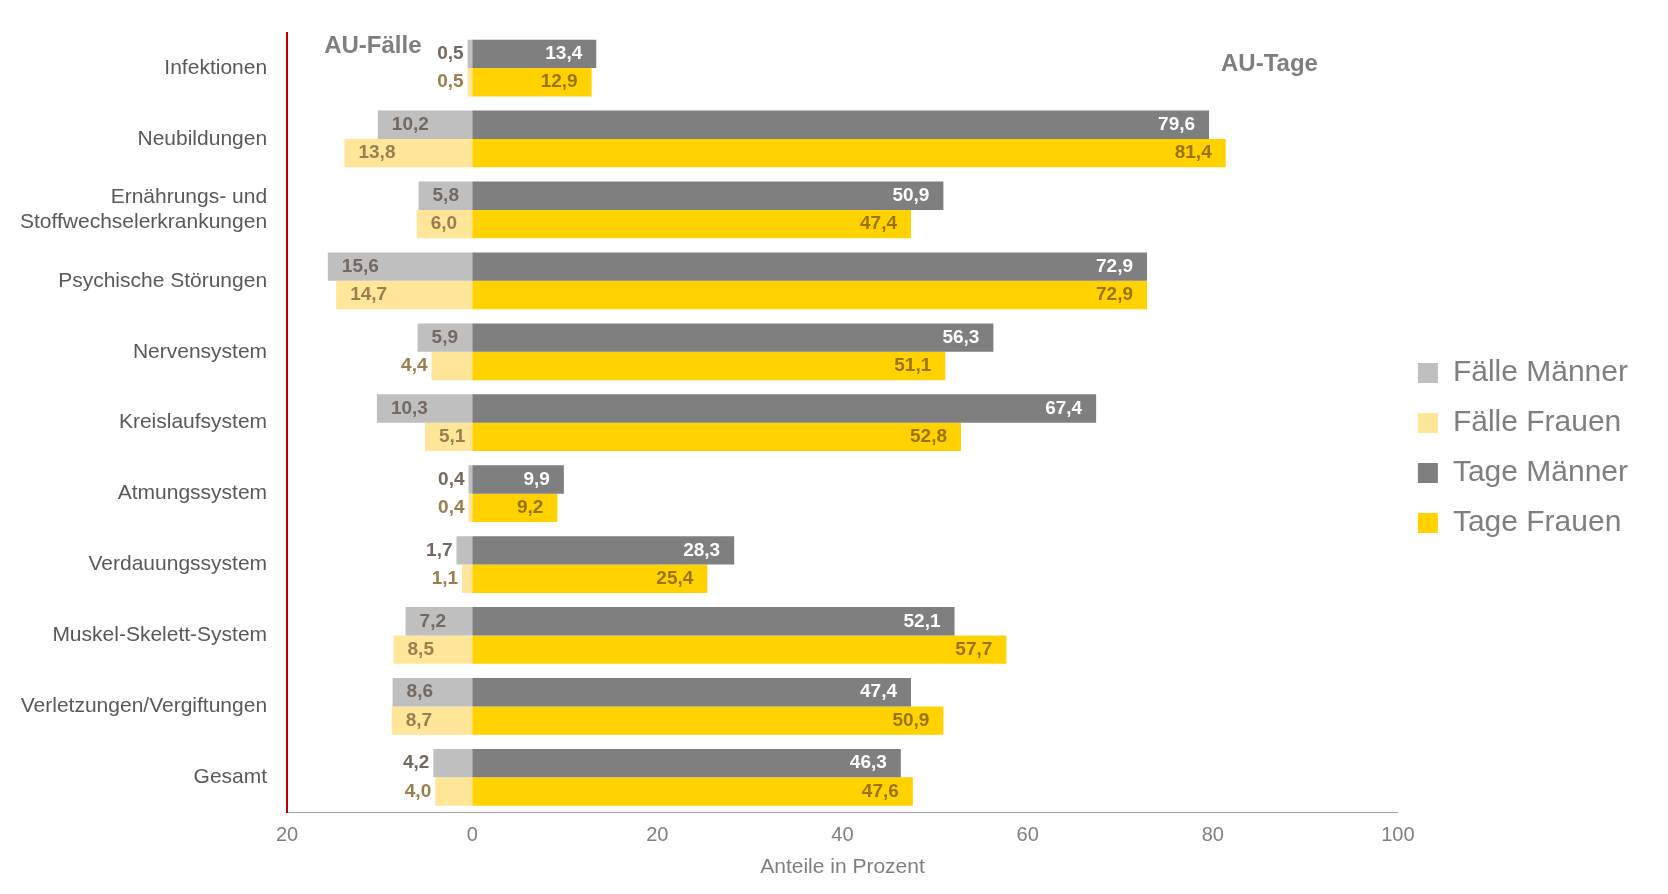  What do you see at coordinates (1177, 124) in the screenshot?
I see `data-label: 79,6` at bounding box center [1177, 124].